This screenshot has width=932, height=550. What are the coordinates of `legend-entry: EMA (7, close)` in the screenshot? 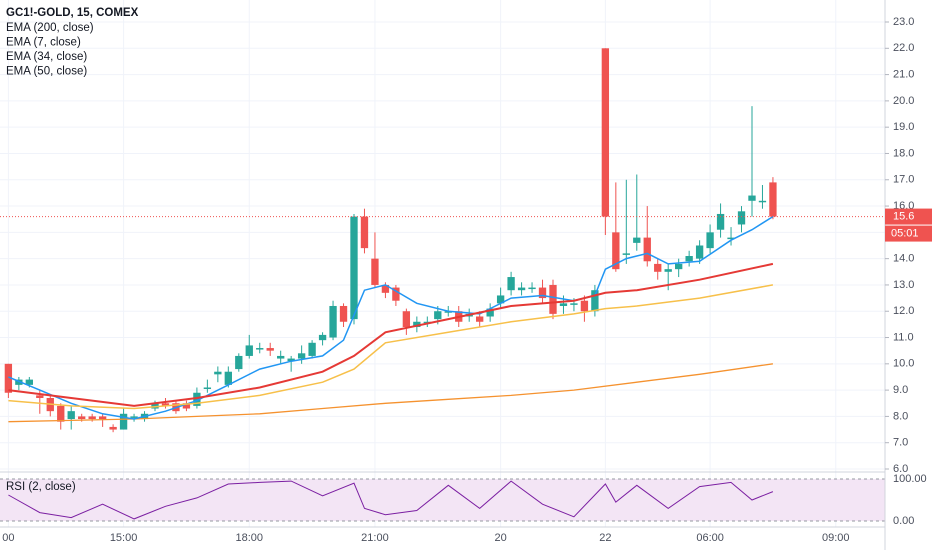 It's located at (43, 43).